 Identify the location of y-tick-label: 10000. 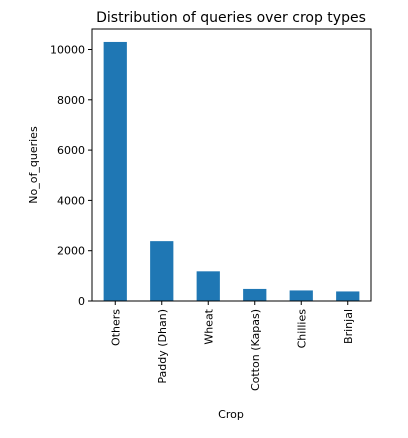
(67, 49).